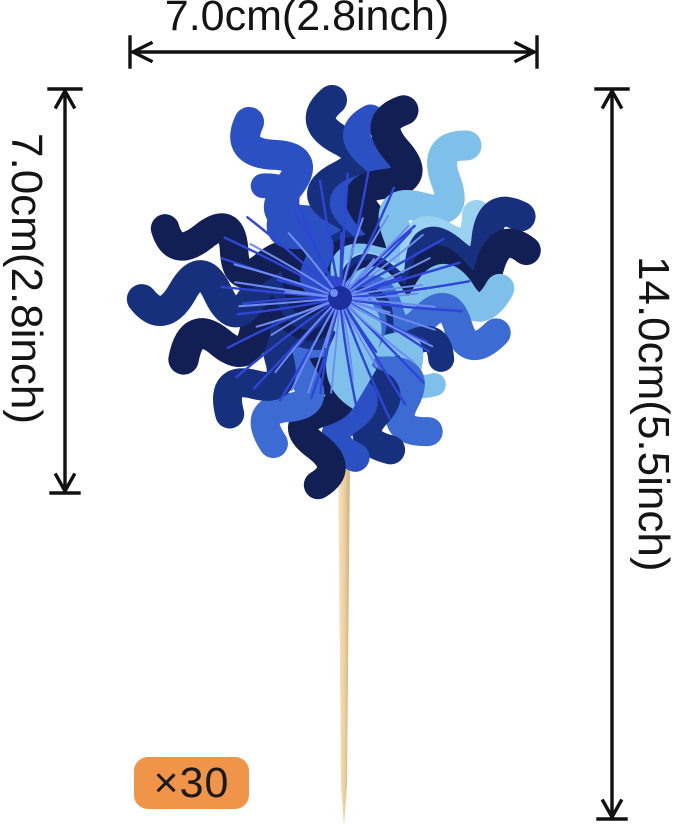 The width and height of the screenshot is (679, 827). I want to click on wooden-pick, so click(344, 640).